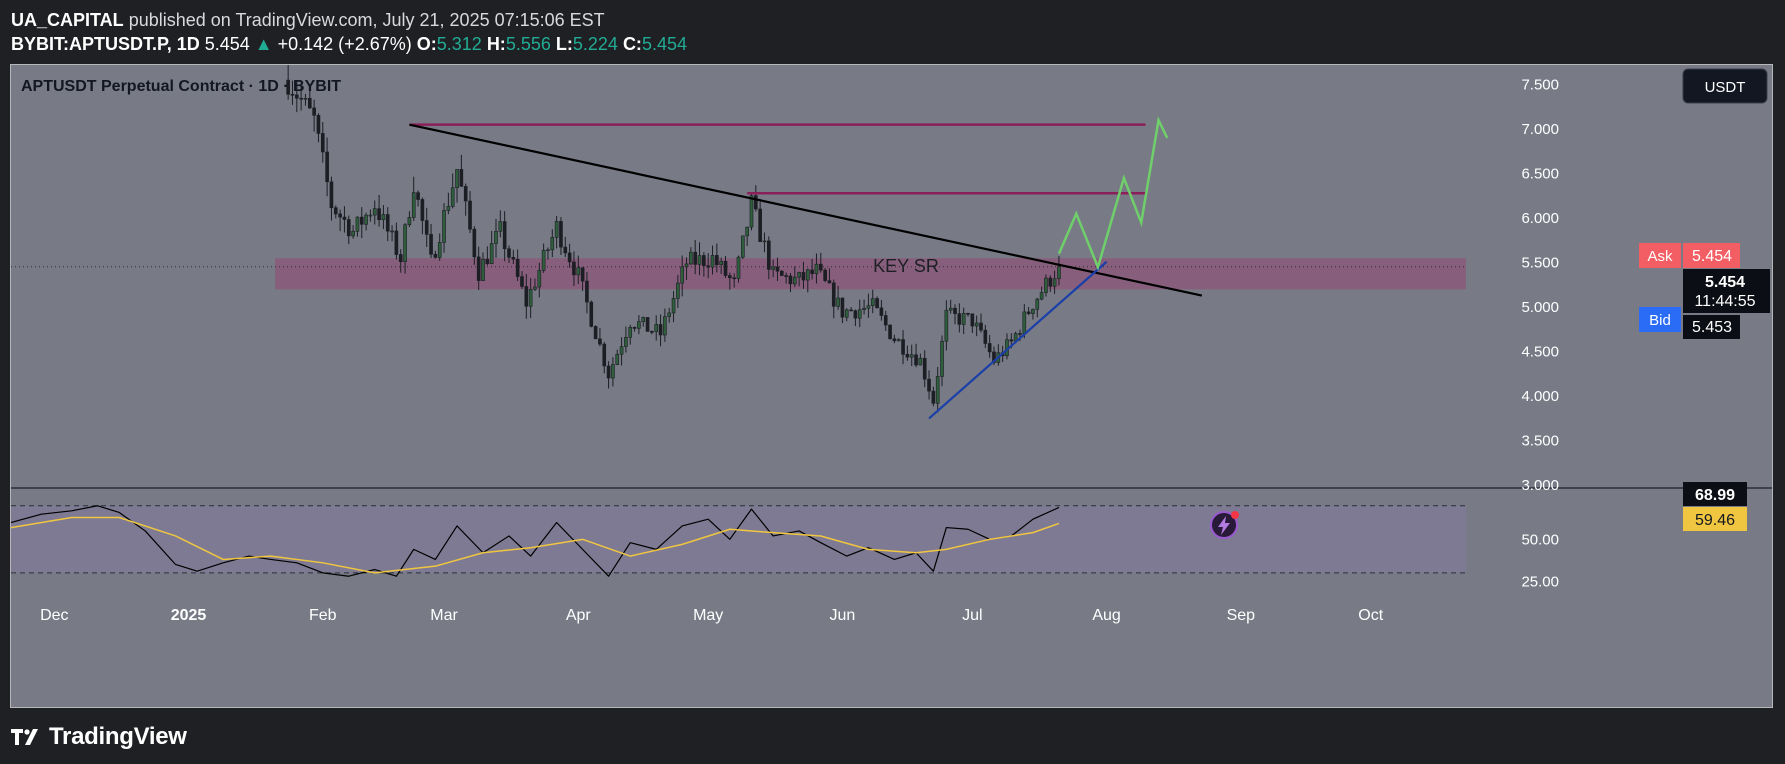 This screenshot has width=1785, height=764. What do you see at coordinates (344, 44) in the screenshot?
I see `price-change: +0.142 (+2.67%)` at bounding box center [344, 44].